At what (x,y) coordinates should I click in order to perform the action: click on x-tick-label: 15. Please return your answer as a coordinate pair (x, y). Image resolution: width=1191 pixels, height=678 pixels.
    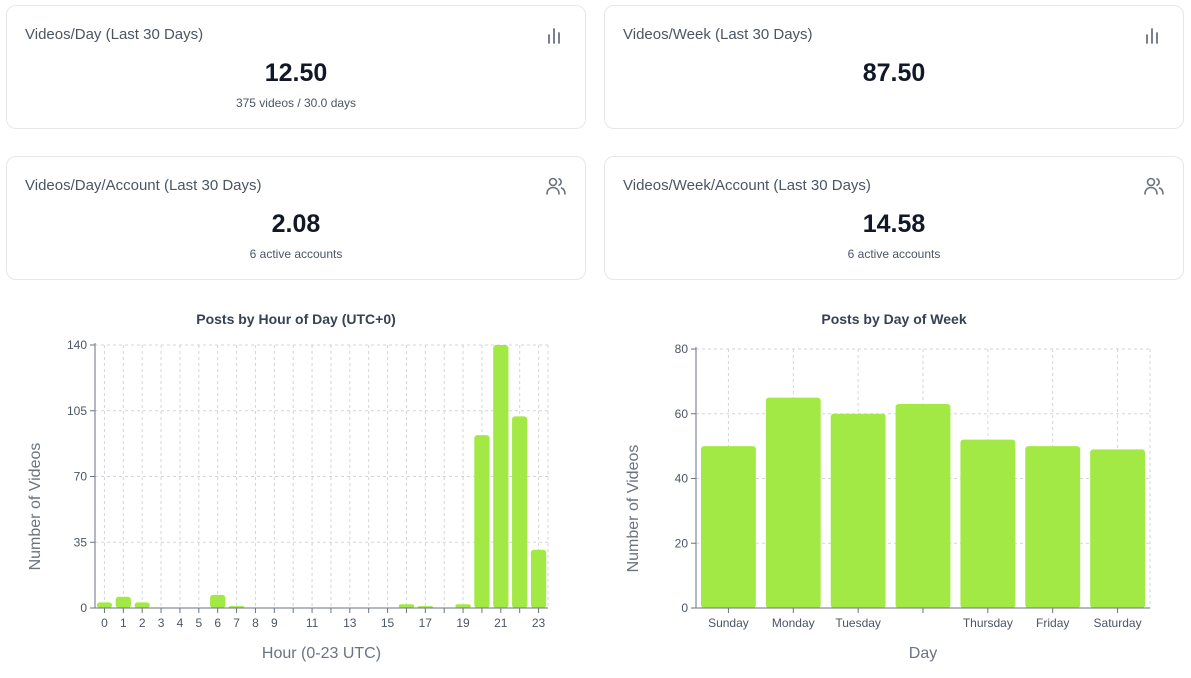
    Looking at the image, I should click on (388, 623).